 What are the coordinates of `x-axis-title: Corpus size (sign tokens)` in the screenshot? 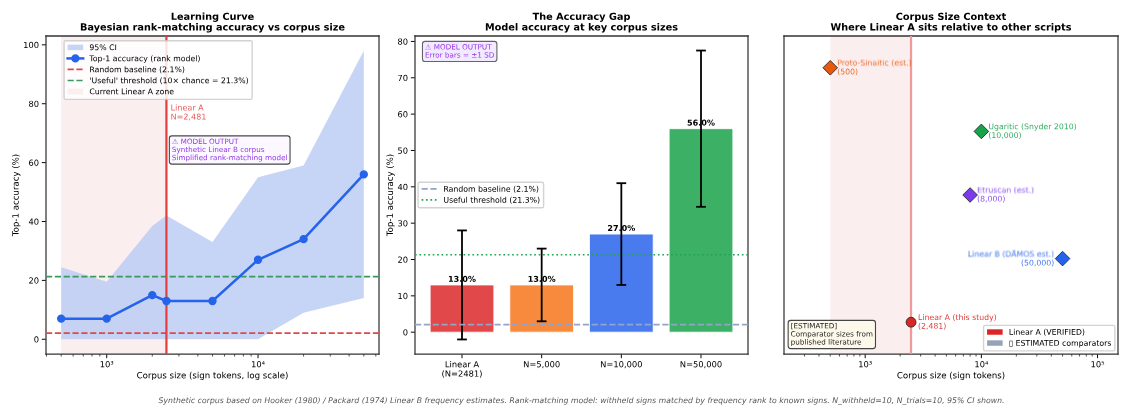 It's located at (951, 376).